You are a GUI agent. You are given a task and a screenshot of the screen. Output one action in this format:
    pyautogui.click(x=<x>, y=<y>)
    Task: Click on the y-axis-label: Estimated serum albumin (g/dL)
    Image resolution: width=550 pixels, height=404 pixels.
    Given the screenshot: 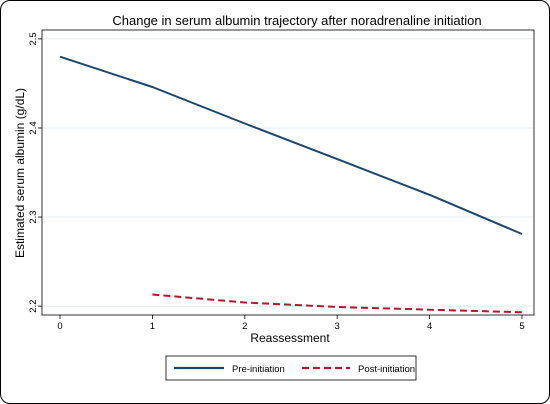 What is the action you would take?
    pyautogui.click(x=20, y=173)
    